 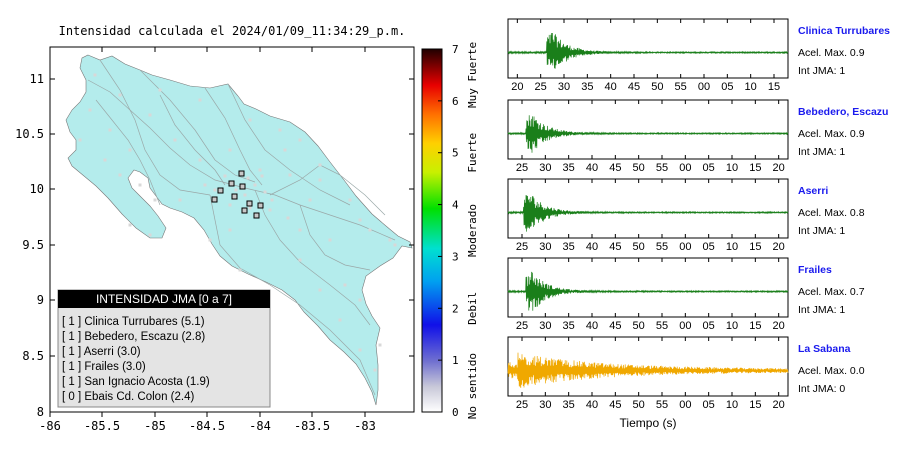 I want to click on station-accel: Acel. Max. 0.0, so click(x=831, y=371).